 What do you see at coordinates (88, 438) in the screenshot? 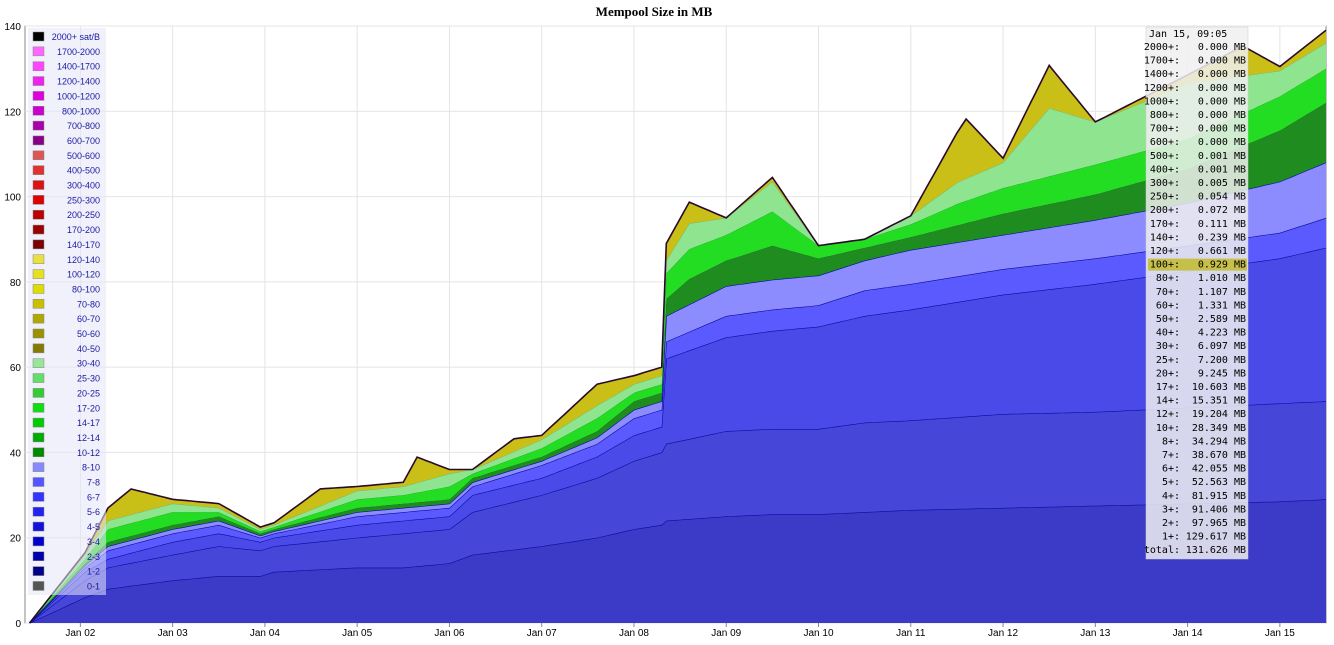
I see `legend-label: 12-14` at bounding box center [88, 438].